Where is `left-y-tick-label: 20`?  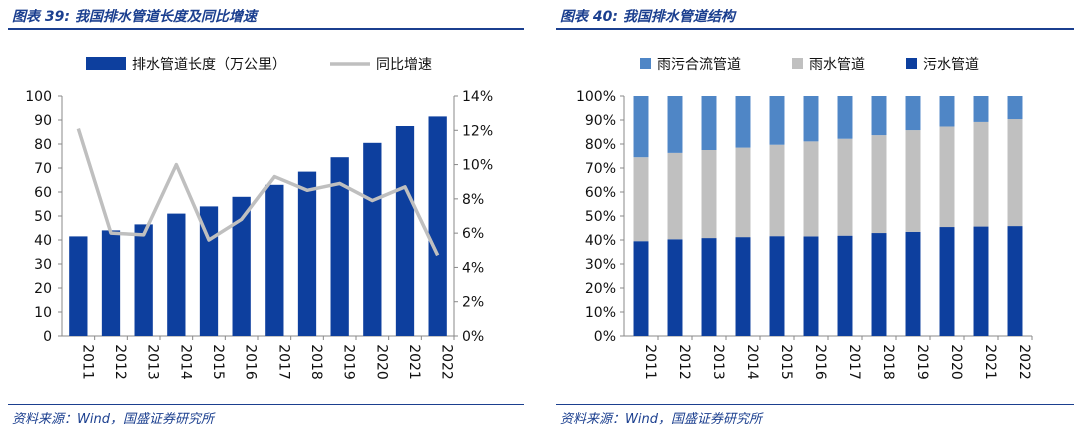
left-y-tick-label: 20 is located at coordinates (43, 289).